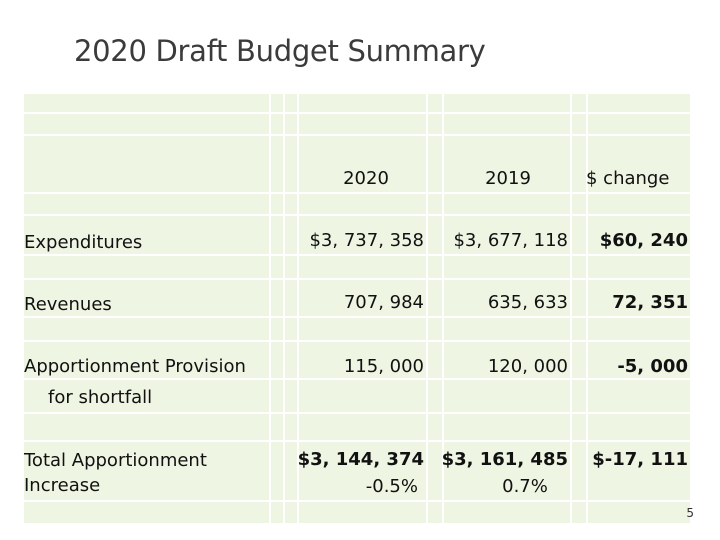 This screenshot has height=540, width=720. What do you see at coordinates (510, 240) in the screenshot?
I see `expenditures-2019: $3, 677, 118` at bounding box center [510, 240].